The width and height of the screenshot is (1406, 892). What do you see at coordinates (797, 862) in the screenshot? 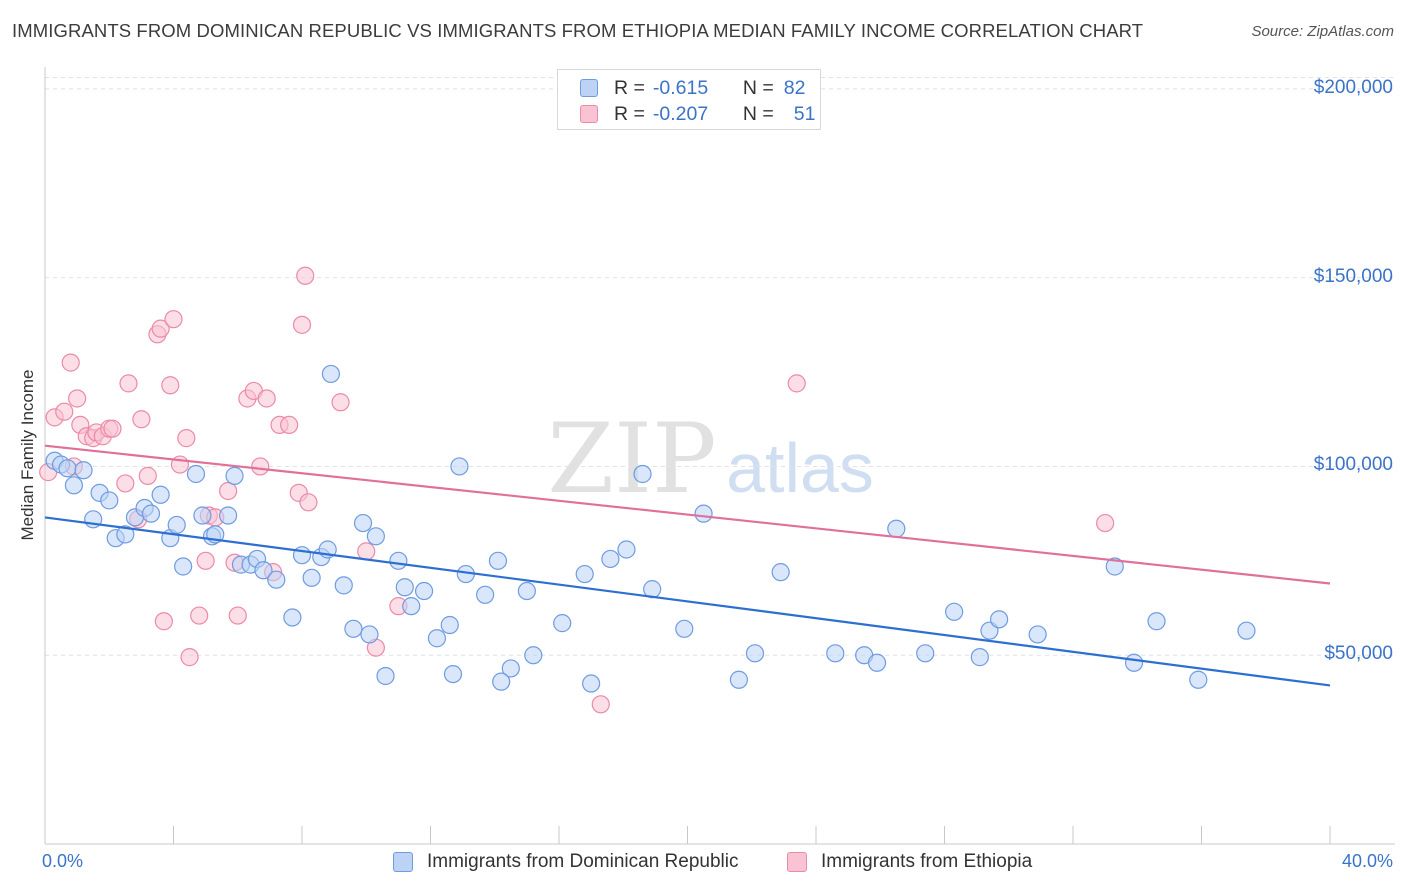
I see `legend-swatch-ethiopia` at bounding box center [797, 862].